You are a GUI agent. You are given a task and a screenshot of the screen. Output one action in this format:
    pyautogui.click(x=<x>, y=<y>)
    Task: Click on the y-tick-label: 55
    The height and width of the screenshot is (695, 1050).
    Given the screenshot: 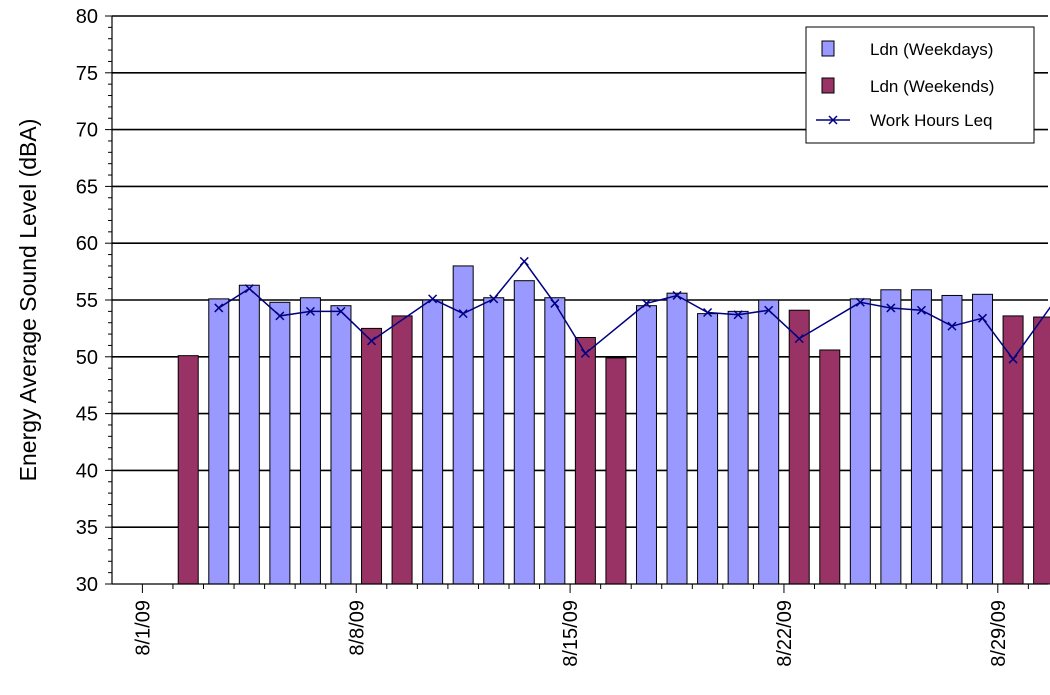 What is the action you would take?
    pyautogui.click(x=87, y=301)
    